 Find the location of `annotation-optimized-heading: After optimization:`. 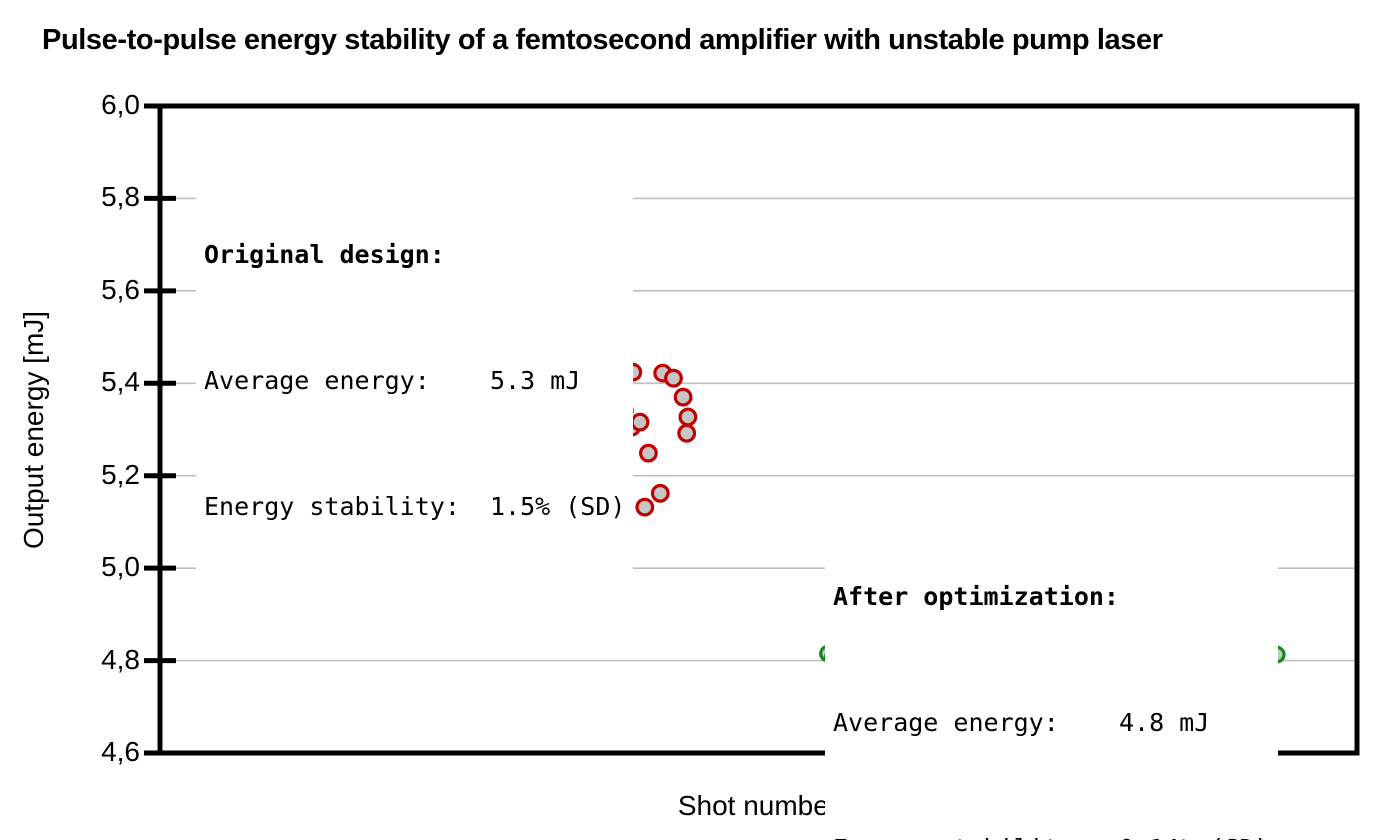

annotation-optimized-heading: After optimization: is located at coordinates (976, 596).